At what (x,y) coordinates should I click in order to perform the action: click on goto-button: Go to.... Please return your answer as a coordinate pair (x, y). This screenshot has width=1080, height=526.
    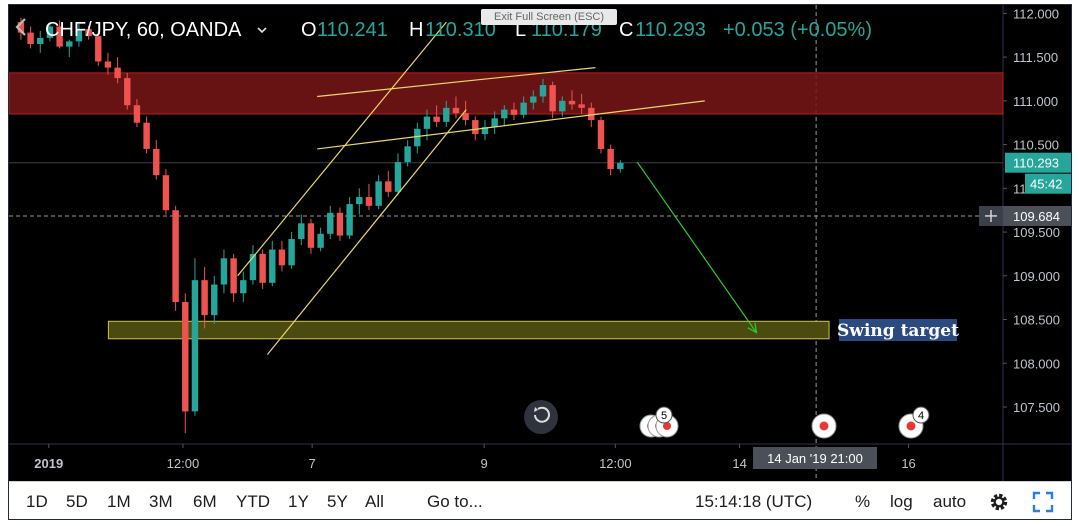
    Looking at the image, I should click on (455, 501).